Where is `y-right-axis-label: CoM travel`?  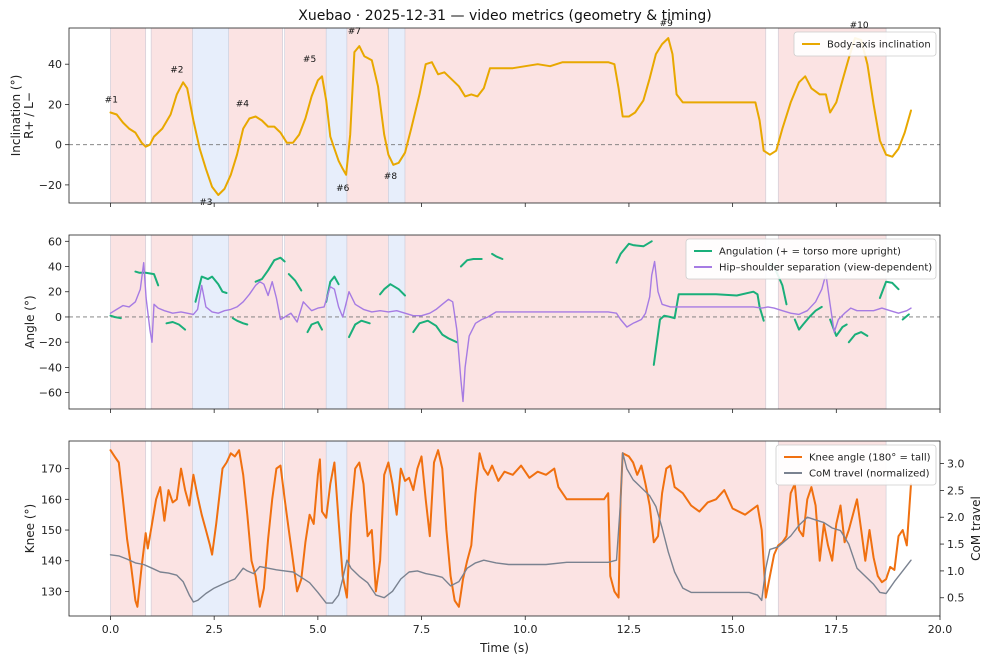
y-right-axis-label: CoM travel is located at coordinates (976, 528).